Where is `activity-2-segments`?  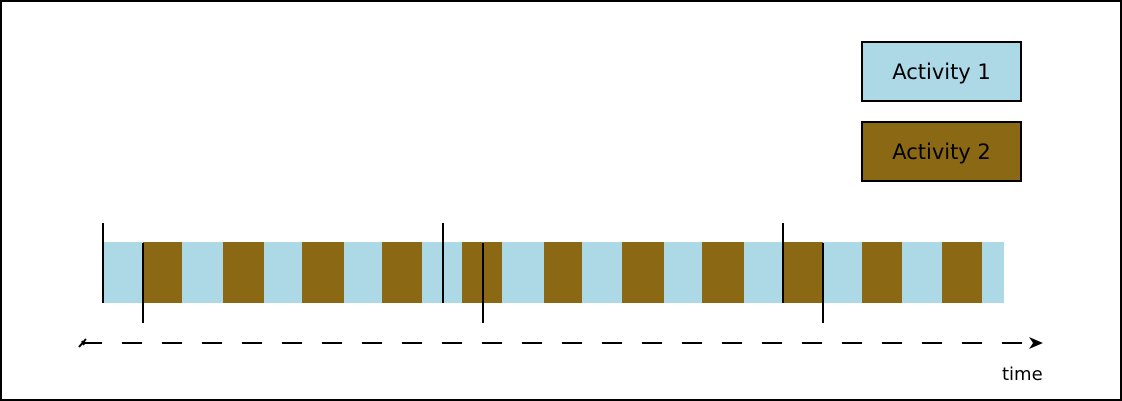
activity-2-segments is located at coordinates (562, 272).